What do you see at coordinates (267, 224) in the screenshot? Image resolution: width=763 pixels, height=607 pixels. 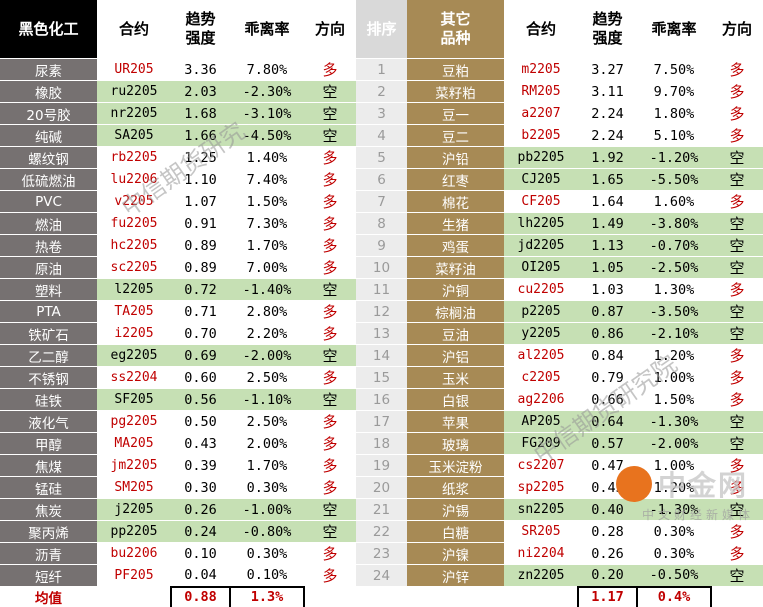 I see `left-deviation-value: 7.30%` at bounding box center [267, 224].